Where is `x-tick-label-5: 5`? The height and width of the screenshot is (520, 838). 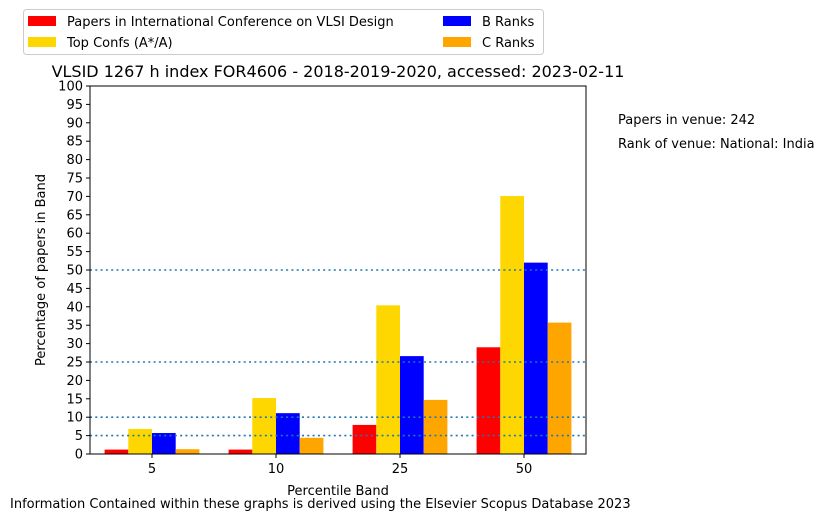
x-tick-label-5: 5 is located at coordinates (152, 469).